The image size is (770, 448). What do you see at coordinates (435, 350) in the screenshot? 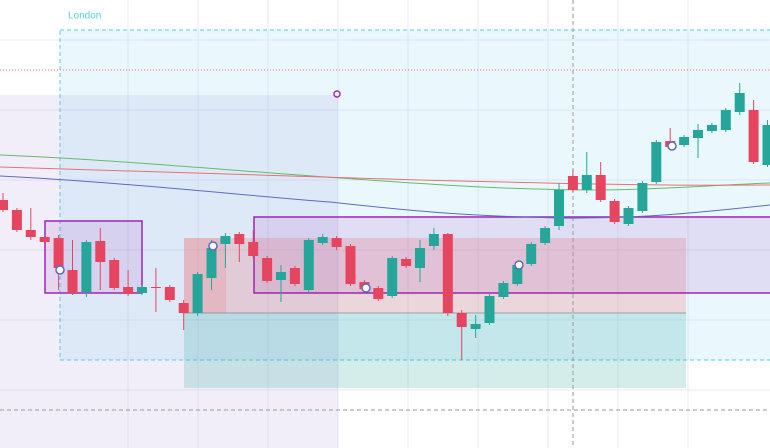
I see `target-zone` at bounding box center [435, 350].